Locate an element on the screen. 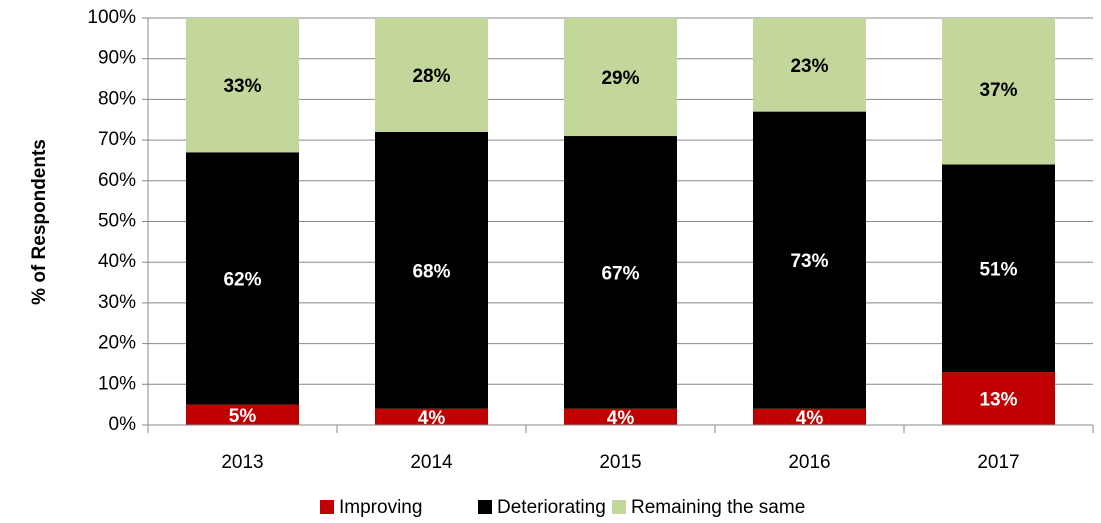 The width and height of the screenshot is (1101, 523). y-tick-label: 30% is located at coordinates (117, 302).